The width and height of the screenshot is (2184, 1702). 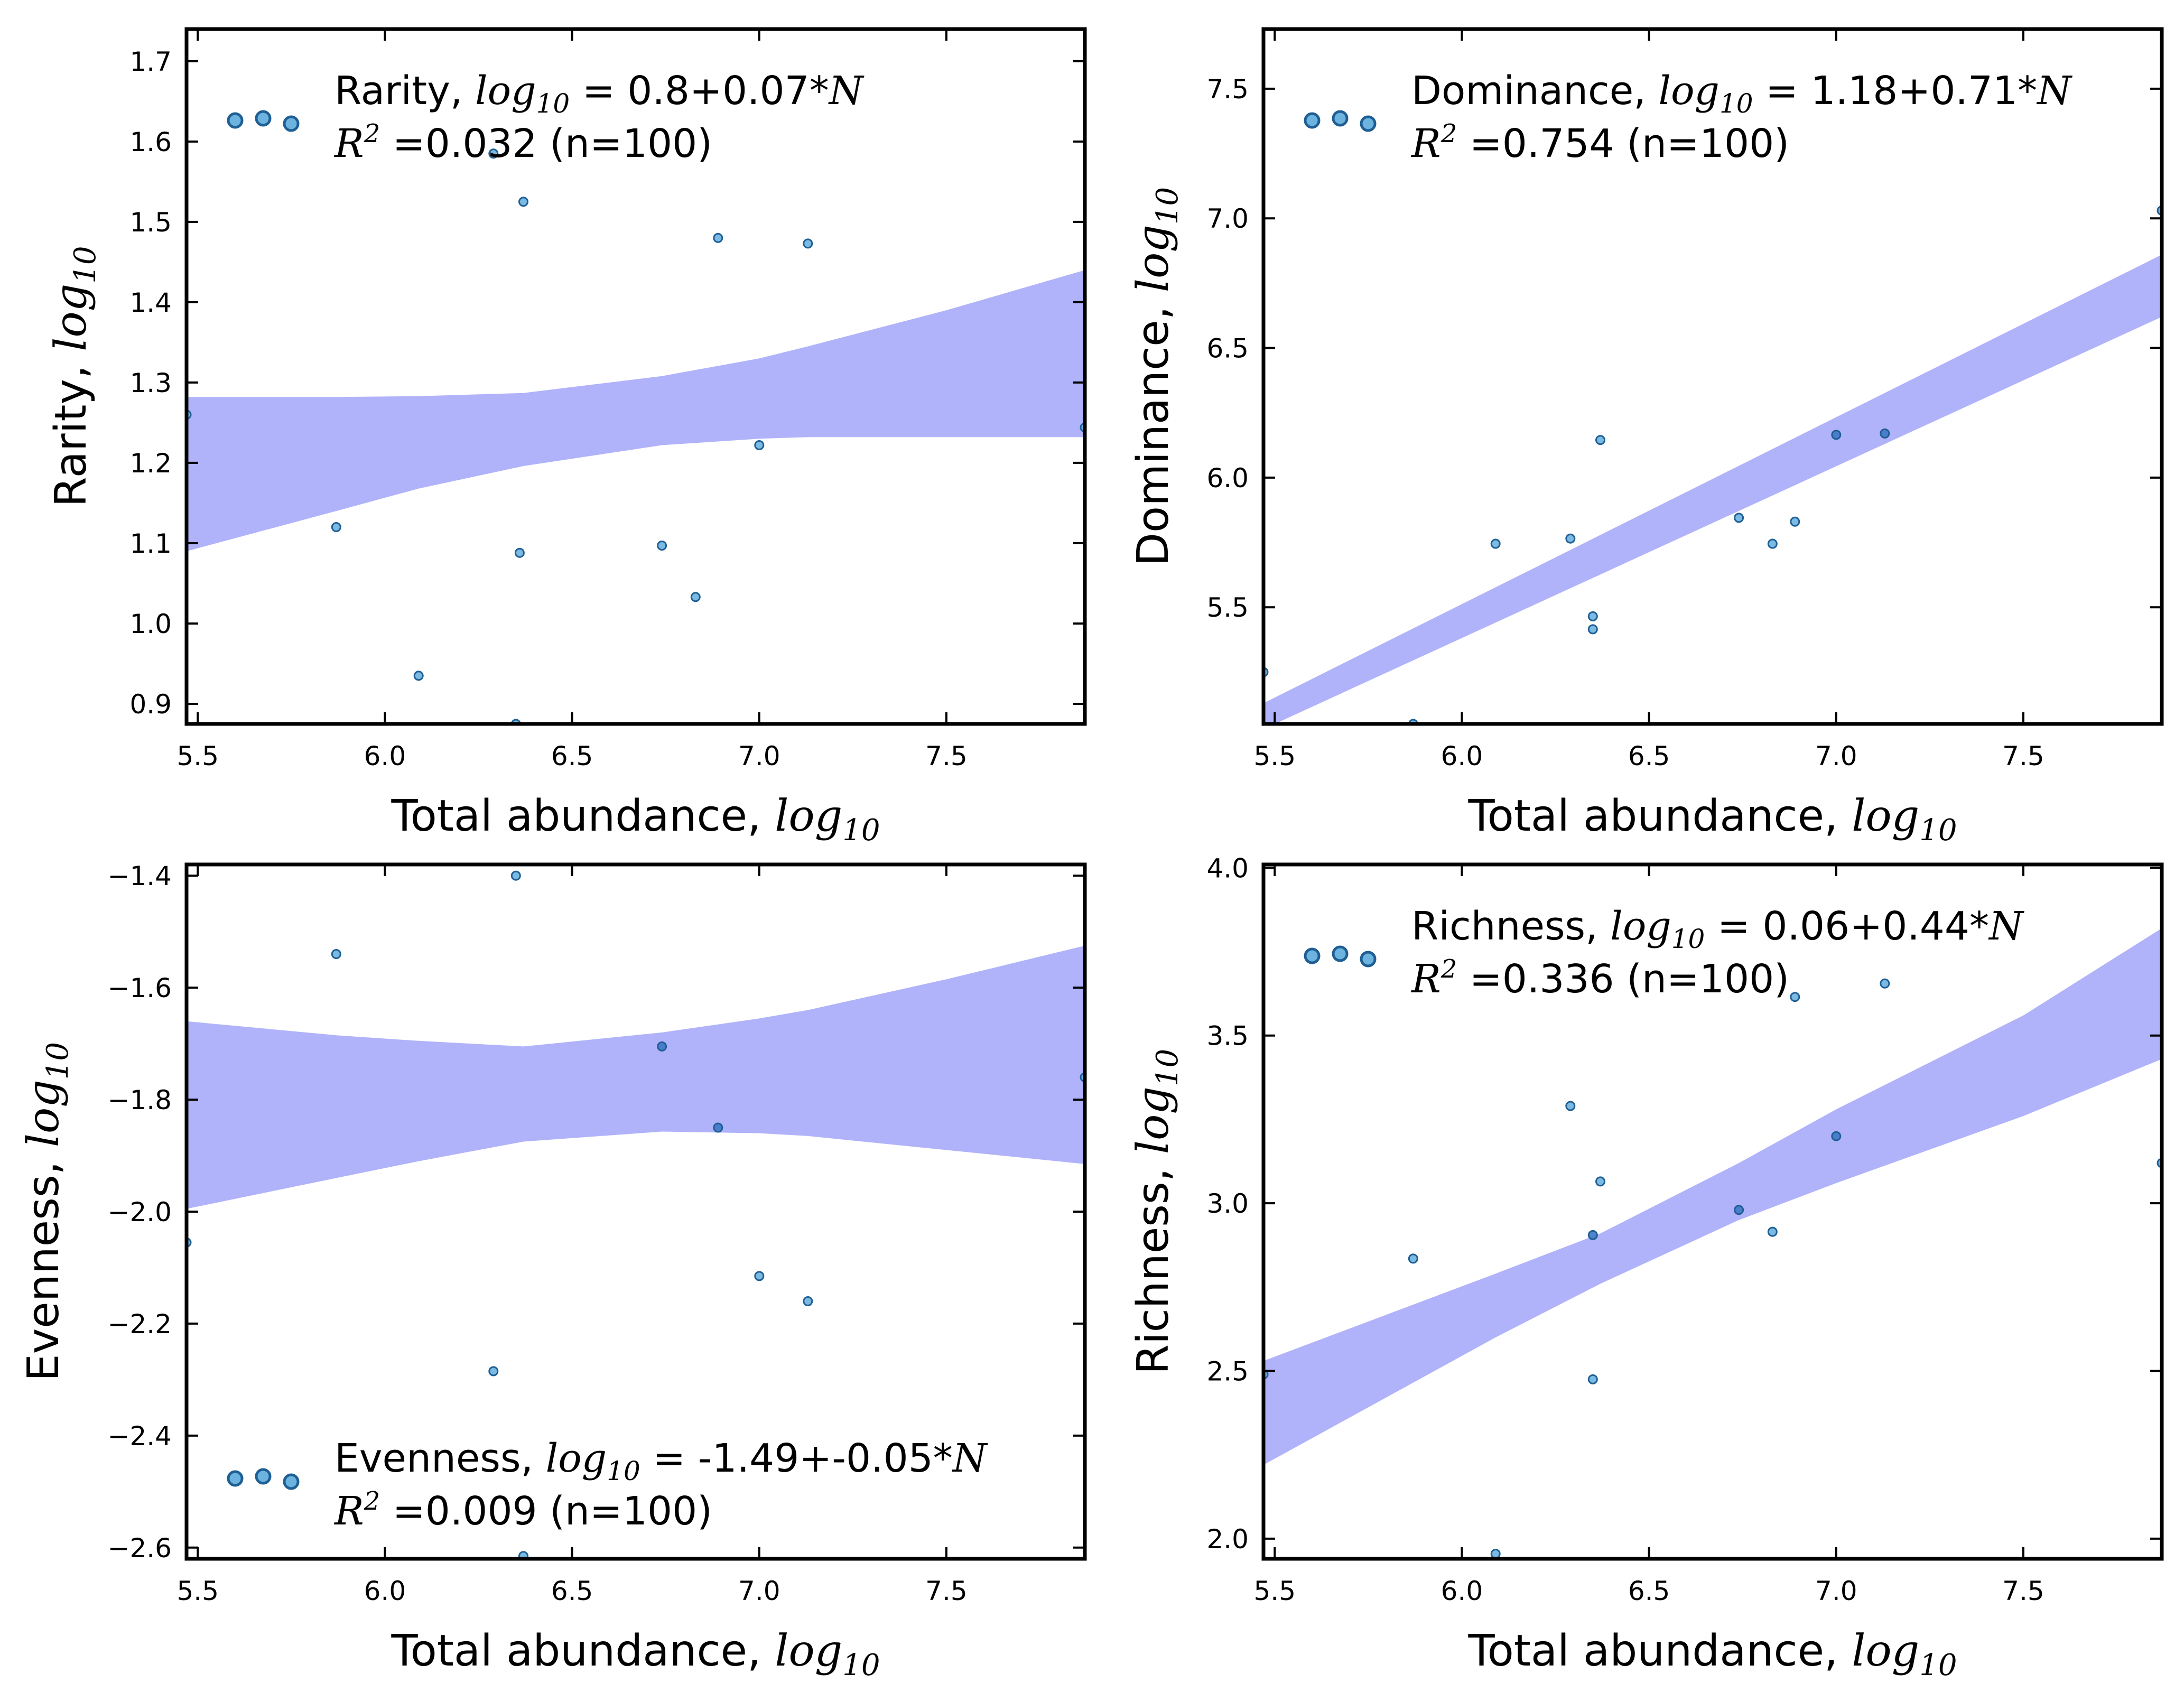 What do you see at coordinates (440, 1458) in the screenshot?
I see `legend-series-name: Evenness,` at bounding box center [440, 1458].